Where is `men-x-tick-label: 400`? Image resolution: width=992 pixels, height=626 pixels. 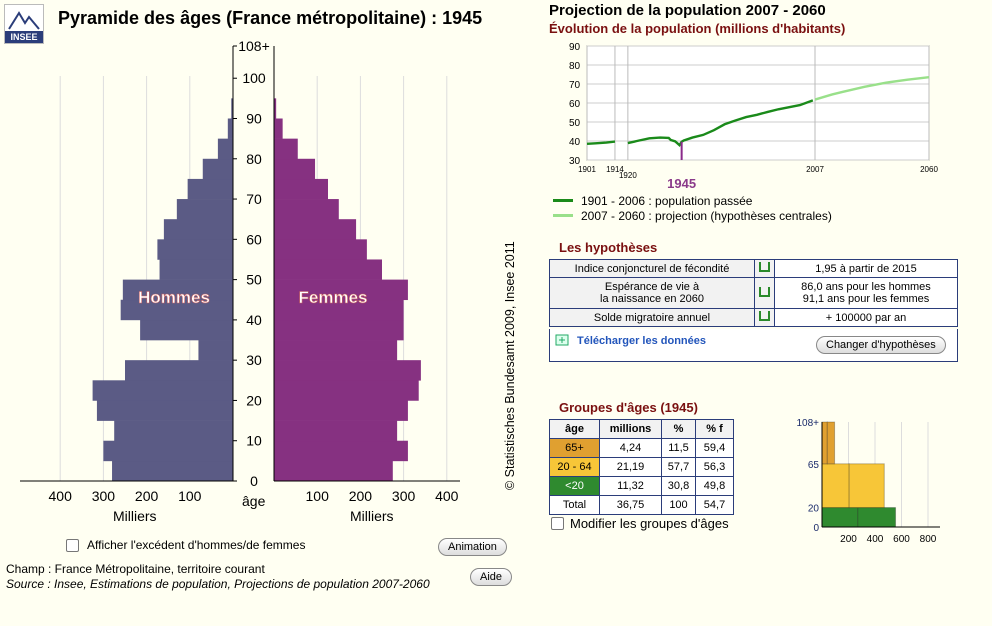 men-x-tick-label: 400 is located at coordinates (61, 496).